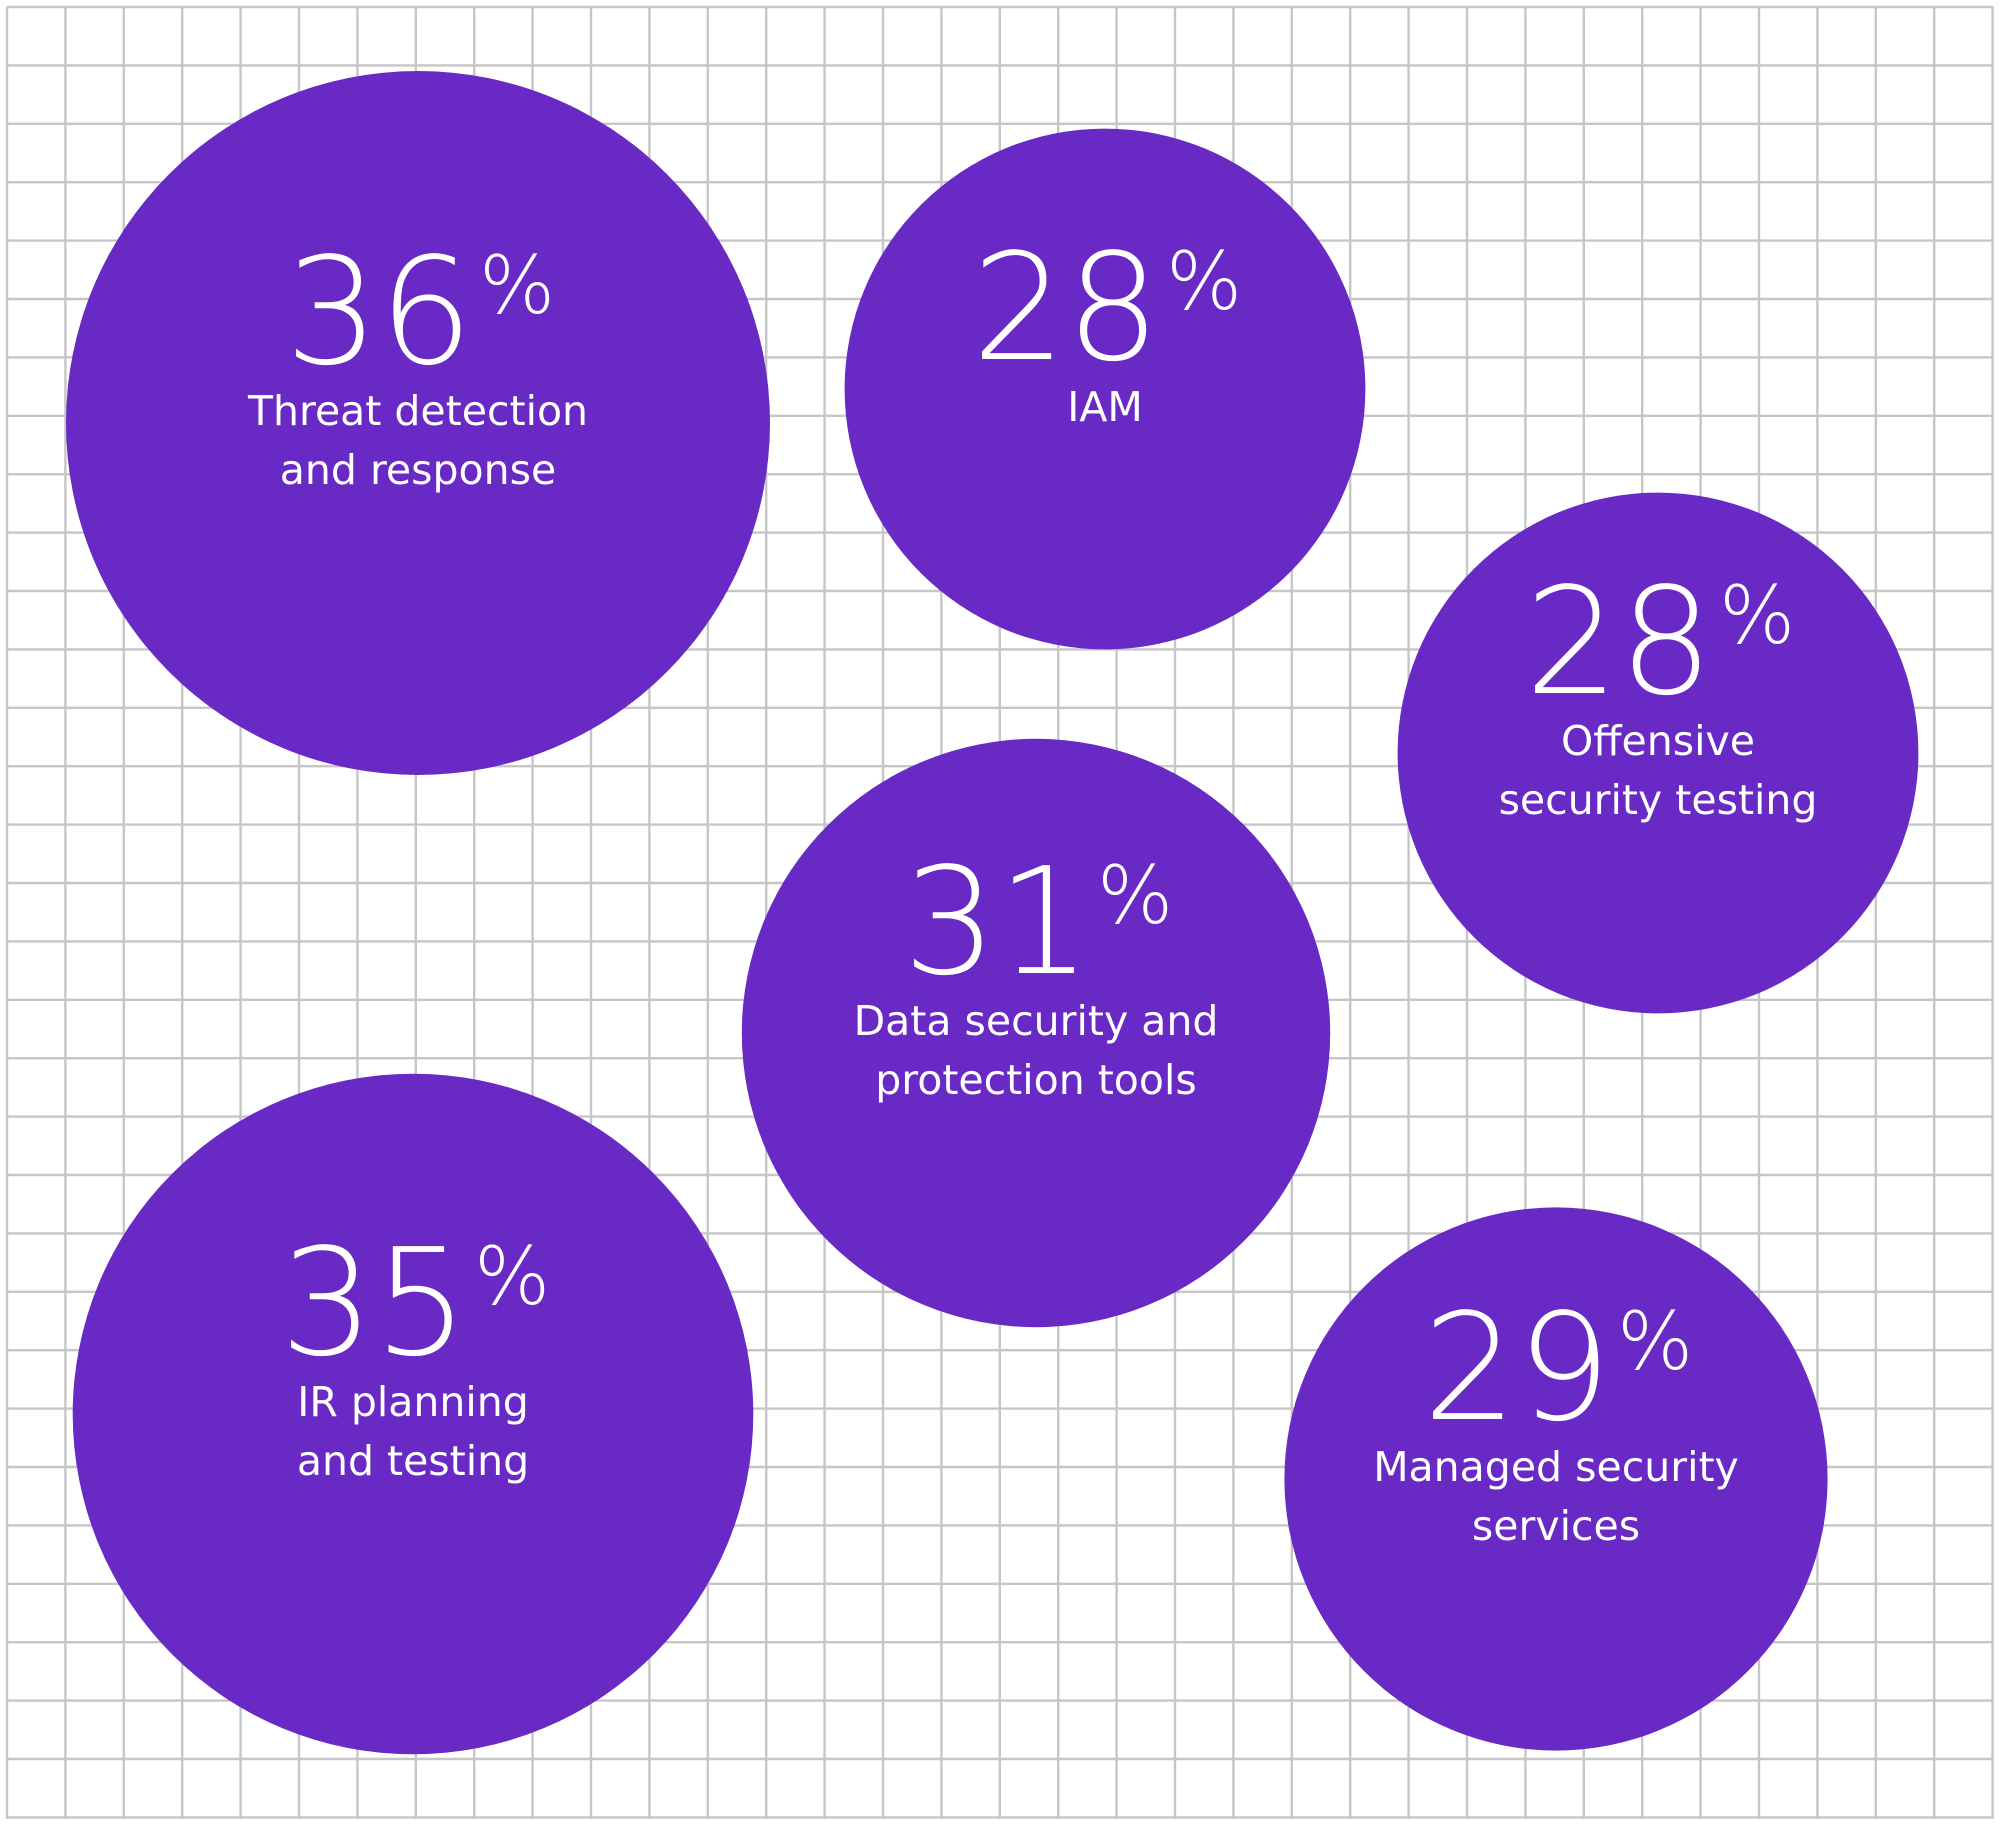 Image resolution: width=2000 pixels, height=1828 pixels. I want to click on bubble-value: 29%, so click(1558, 1368).